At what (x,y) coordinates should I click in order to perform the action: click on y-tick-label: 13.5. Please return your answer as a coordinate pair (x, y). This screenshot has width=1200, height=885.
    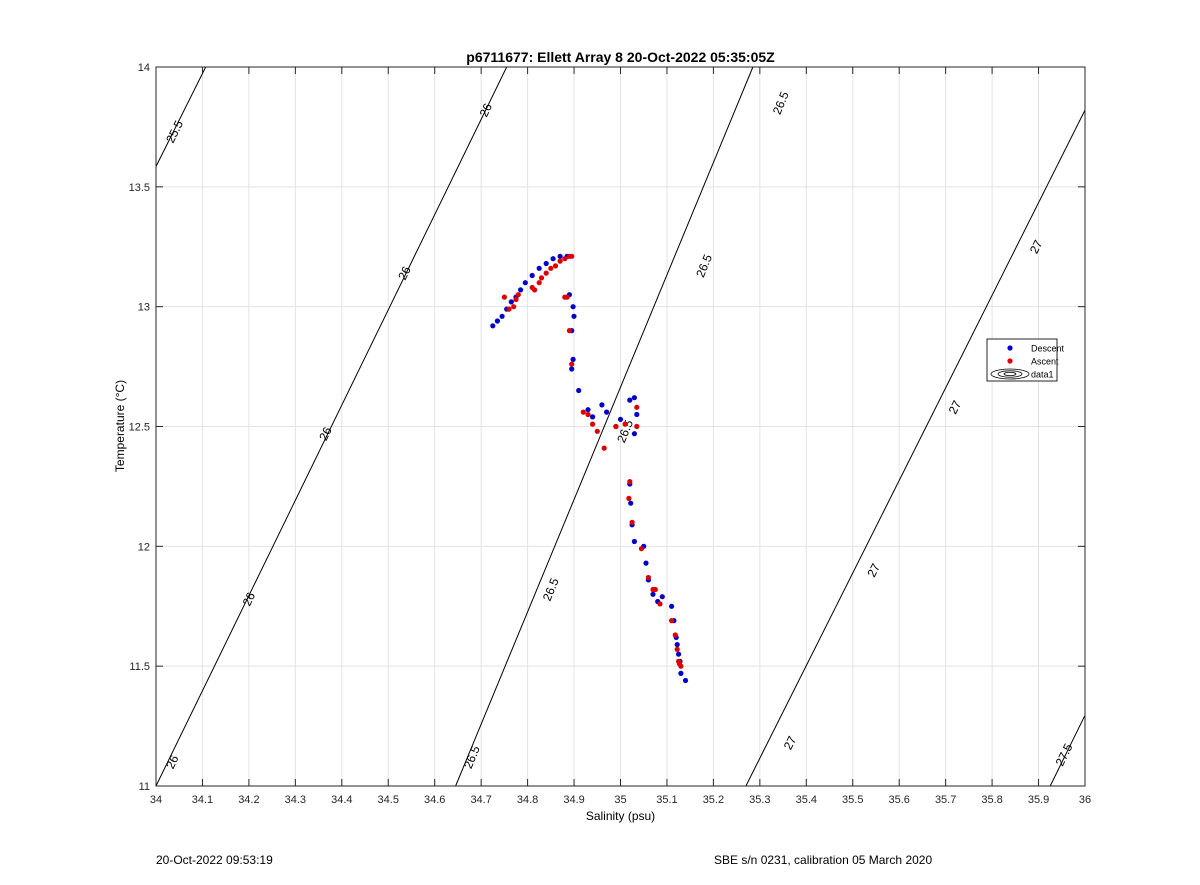
    Looking at the image, I should click on (139, 188).